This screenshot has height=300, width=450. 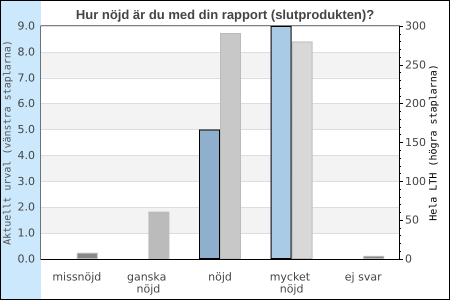 What do you see at coordinates (77, 277) in the screenshot?
I see `x-tick-label: missnöjd` at bounding box center [77, 277].